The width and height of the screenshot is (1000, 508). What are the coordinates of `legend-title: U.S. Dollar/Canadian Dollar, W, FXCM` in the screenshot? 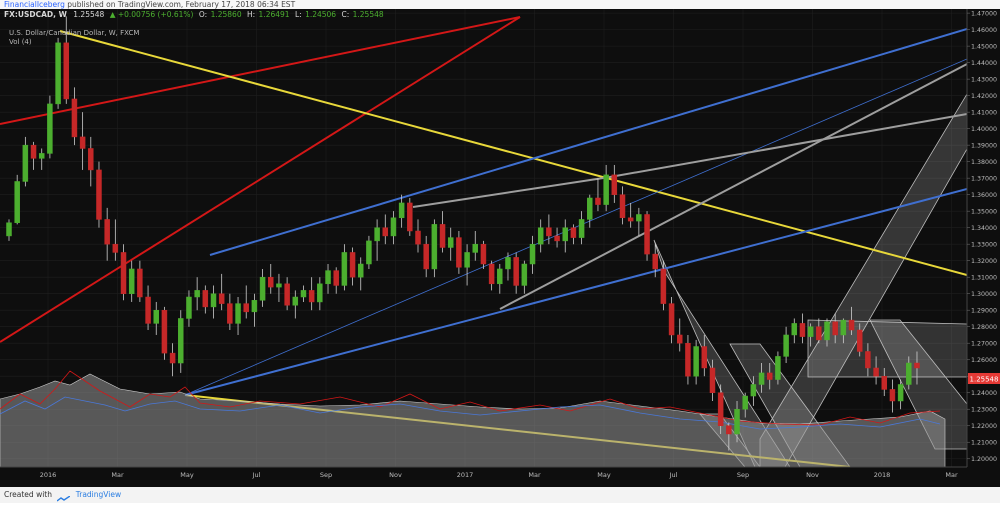 It's located at (74, 33).